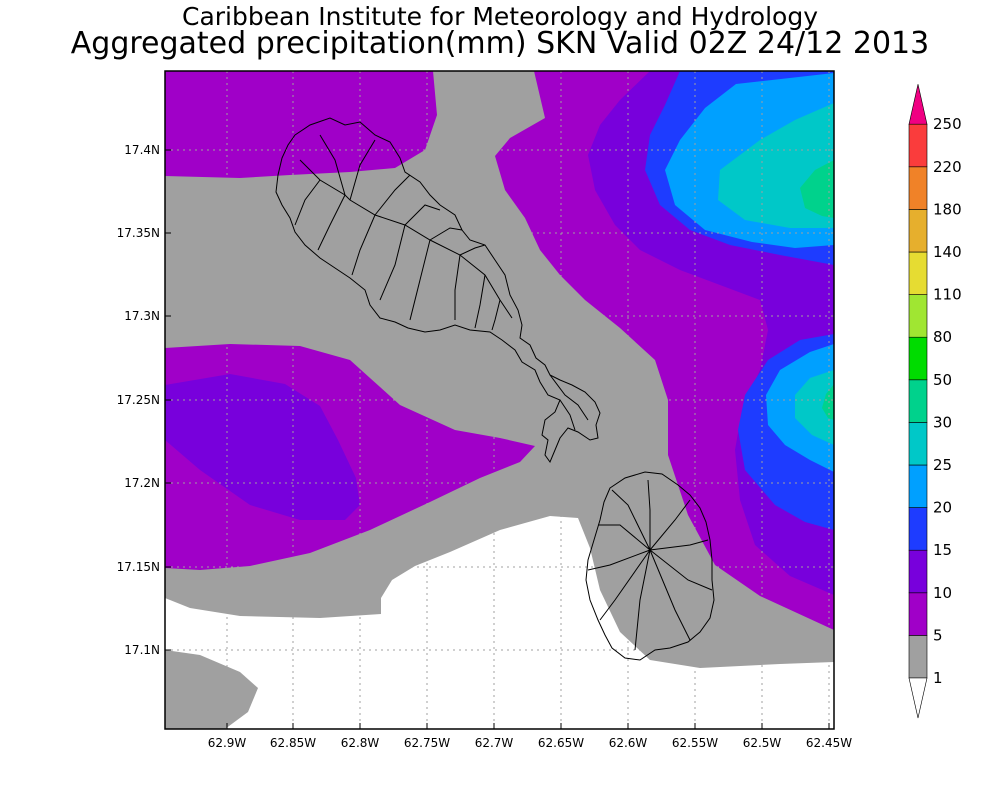  Describe the element at coordinates (427, 743) in the screenshot. I see `lon-label: 62.75W` at that location.